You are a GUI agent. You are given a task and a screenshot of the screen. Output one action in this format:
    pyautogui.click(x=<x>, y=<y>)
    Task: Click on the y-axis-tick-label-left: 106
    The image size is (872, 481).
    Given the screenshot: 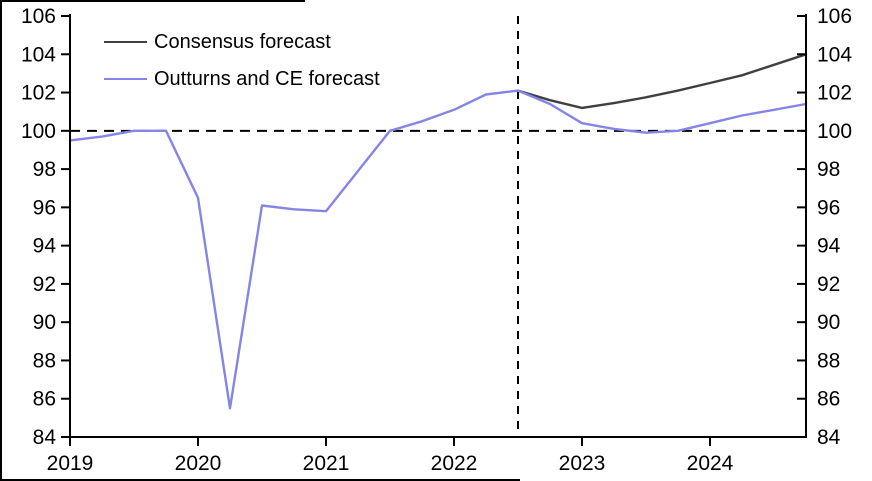 What is the action you would take?
    pyautogui.click(x=38, y=16)
    